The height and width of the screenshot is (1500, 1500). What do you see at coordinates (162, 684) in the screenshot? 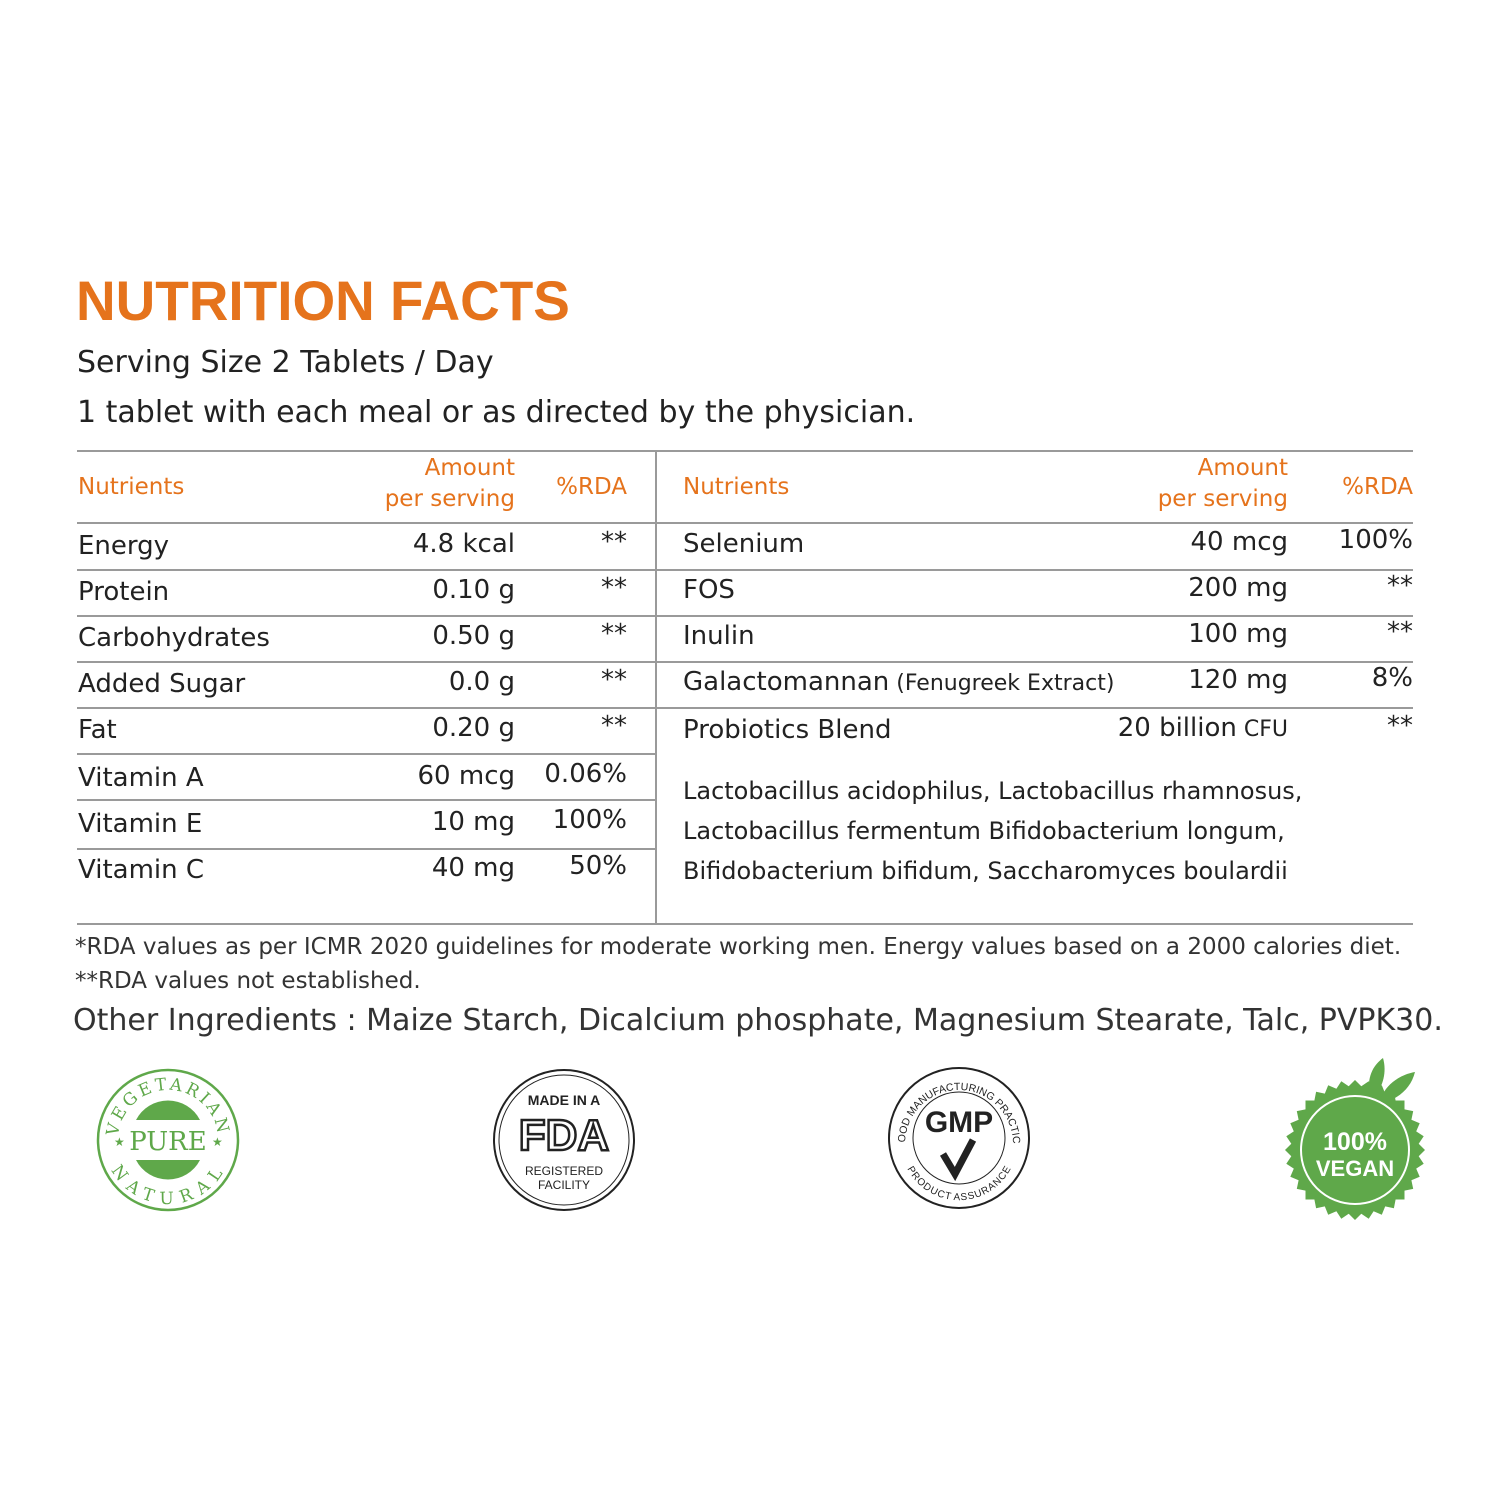
I see `nutrient-name: Added Sugar` at bounding box center [162, 684].